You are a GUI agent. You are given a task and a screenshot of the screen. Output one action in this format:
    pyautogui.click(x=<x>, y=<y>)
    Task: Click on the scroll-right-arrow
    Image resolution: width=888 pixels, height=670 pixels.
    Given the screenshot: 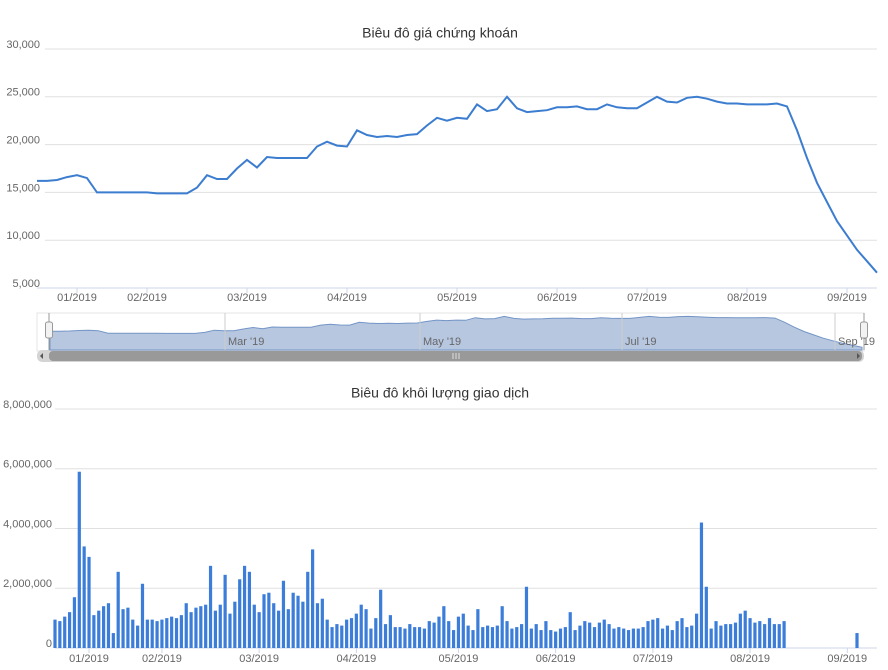 What is the action you would take?
    pyautogui.click(x=858, y=356)
    